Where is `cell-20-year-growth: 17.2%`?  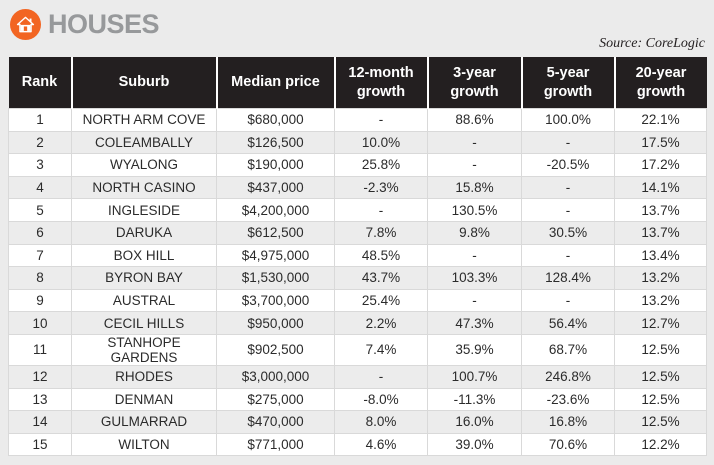 cell-20-year-growth: 17.2% is located at coordinates (660, 165).